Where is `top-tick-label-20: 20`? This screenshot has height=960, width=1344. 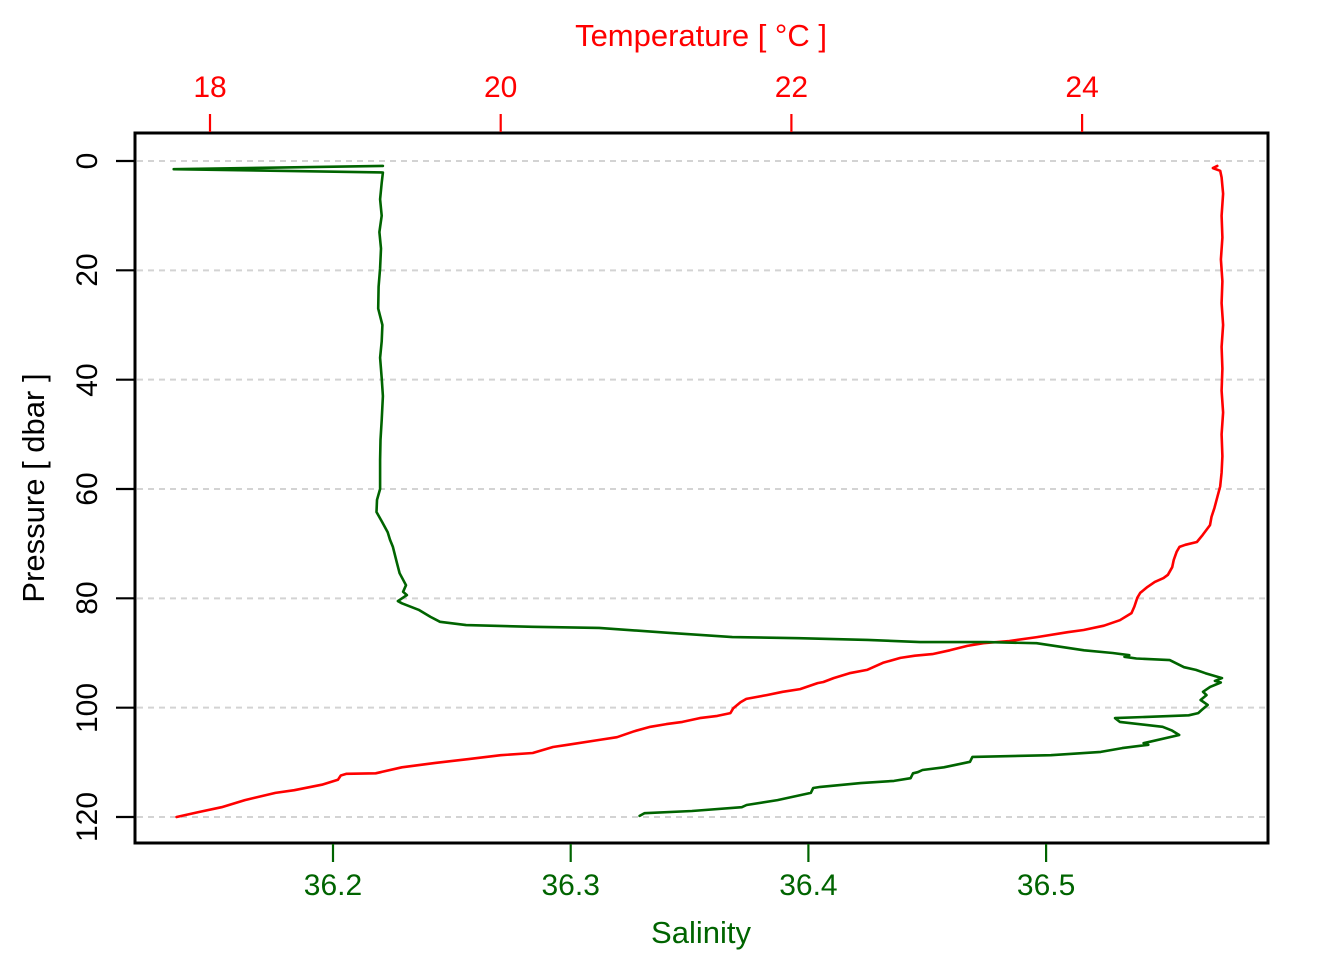
top-tick-label-20: 20 is located at coordinates (501, 87).